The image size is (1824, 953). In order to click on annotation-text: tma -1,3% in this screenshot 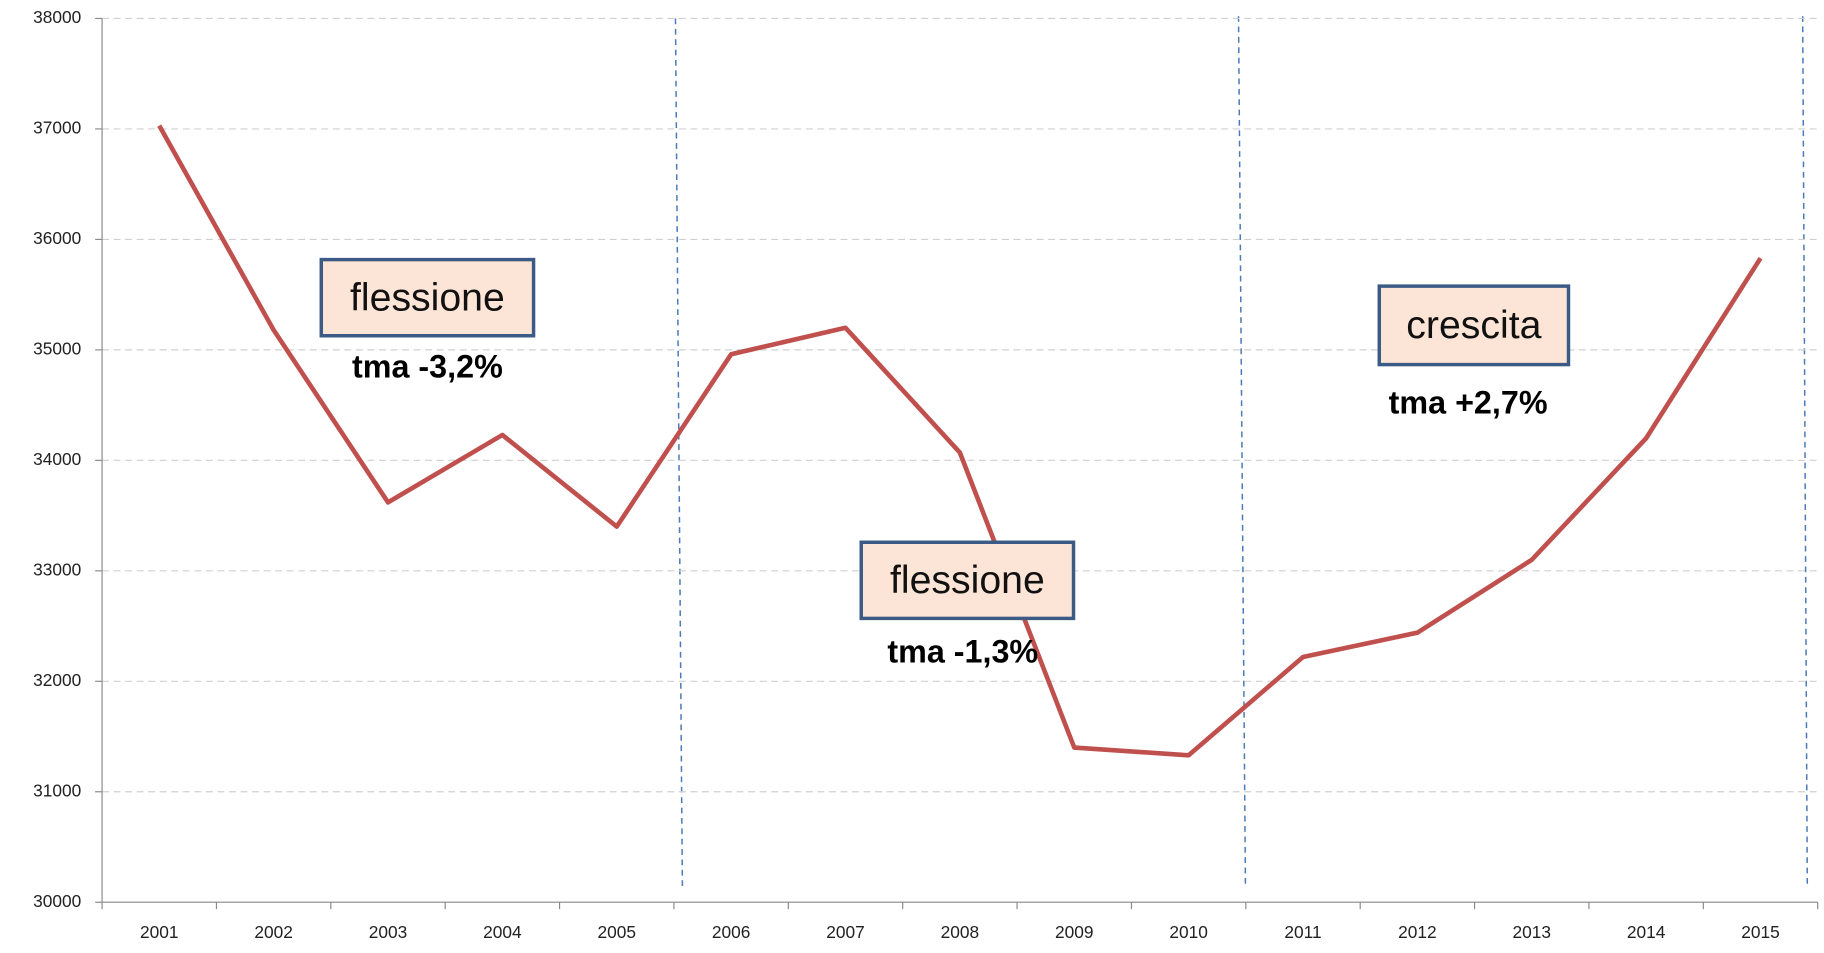, I will do `click(962, 652)`.